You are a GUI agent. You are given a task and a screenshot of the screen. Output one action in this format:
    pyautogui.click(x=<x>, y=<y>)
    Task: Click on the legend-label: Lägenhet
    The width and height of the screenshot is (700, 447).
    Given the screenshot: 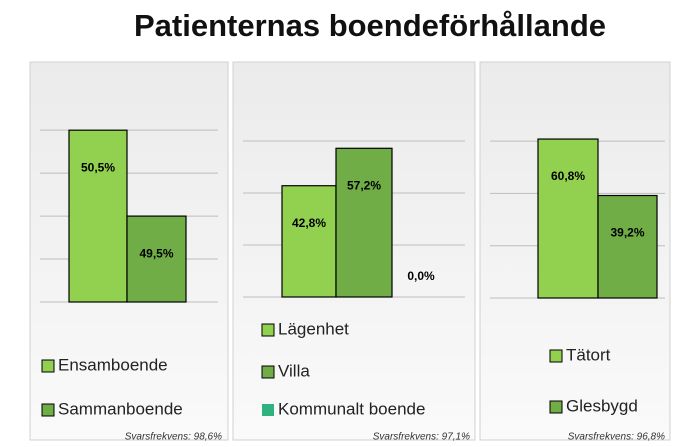 What is the action you would take?
    pyautogui.click(x=313, y=328)
    